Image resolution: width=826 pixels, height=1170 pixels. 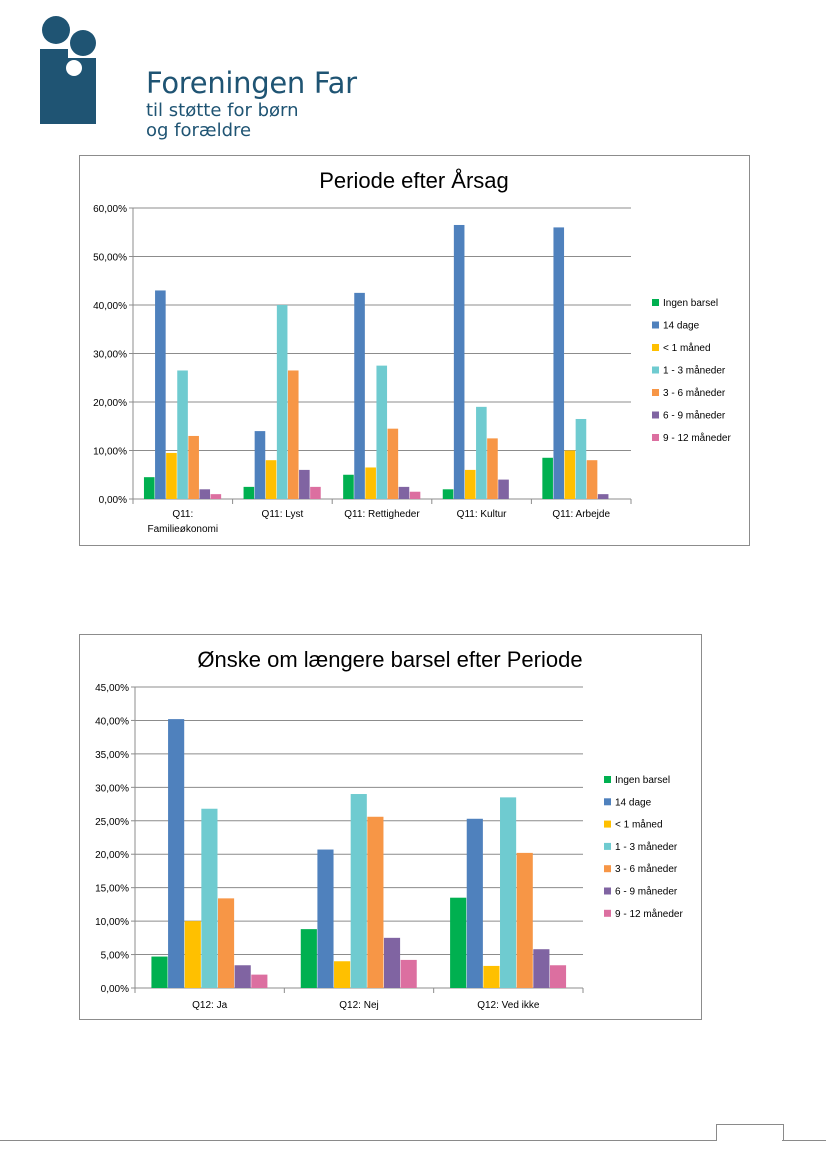 What do you see at coordinates (655, 415) in the screenshot?
I see `legend-swatch-6-9-m-neder` at bounding box center [655, 415].